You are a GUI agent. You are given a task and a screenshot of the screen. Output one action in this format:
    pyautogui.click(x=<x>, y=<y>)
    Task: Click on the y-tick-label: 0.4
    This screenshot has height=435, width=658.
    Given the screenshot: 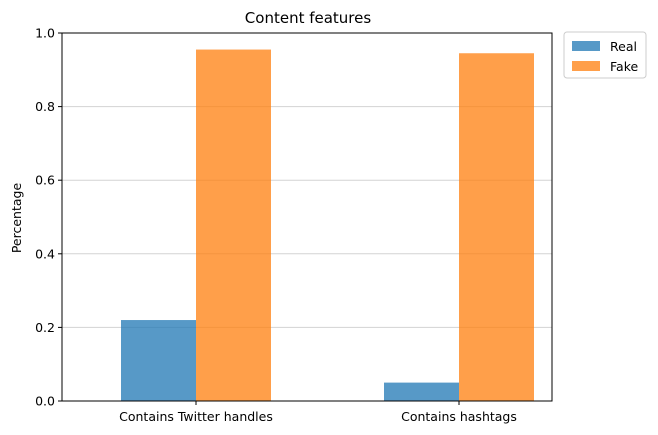 What is the action you would take?
    pyautogui.click(x=45, y=253)
    